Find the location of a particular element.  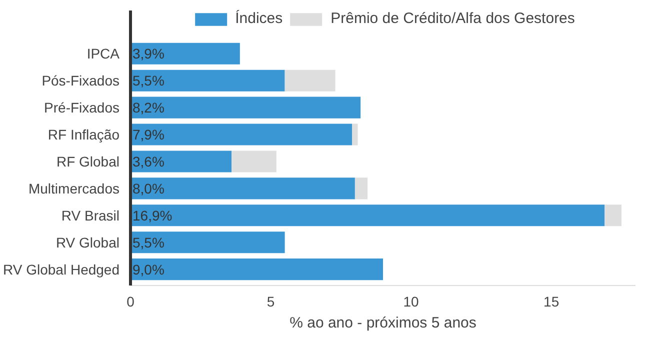

legend-label: Índices is located at coordinates (259, 18).